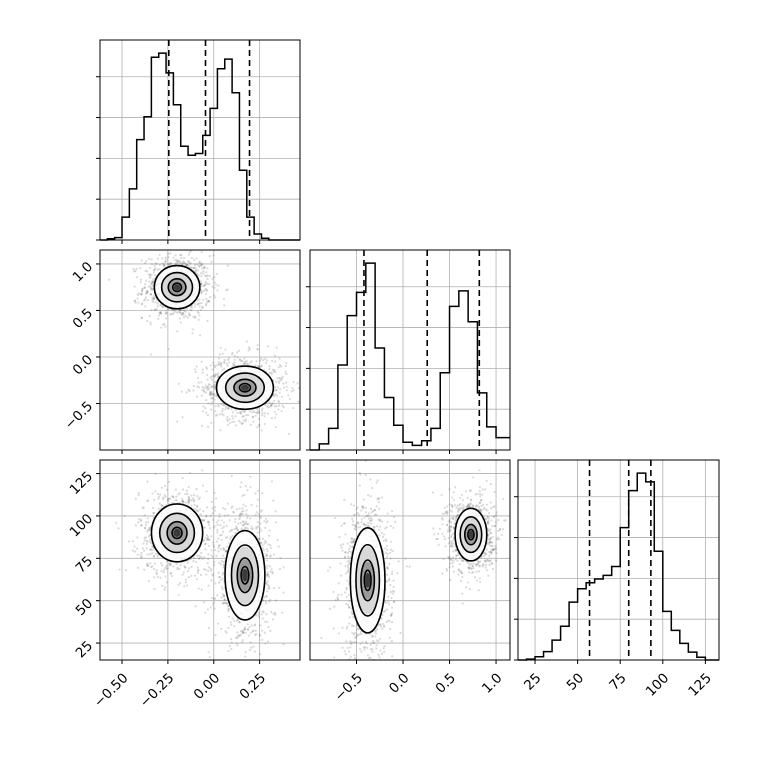 The image size is (760, 760). I want to click on contour-line, so click(177, 533).